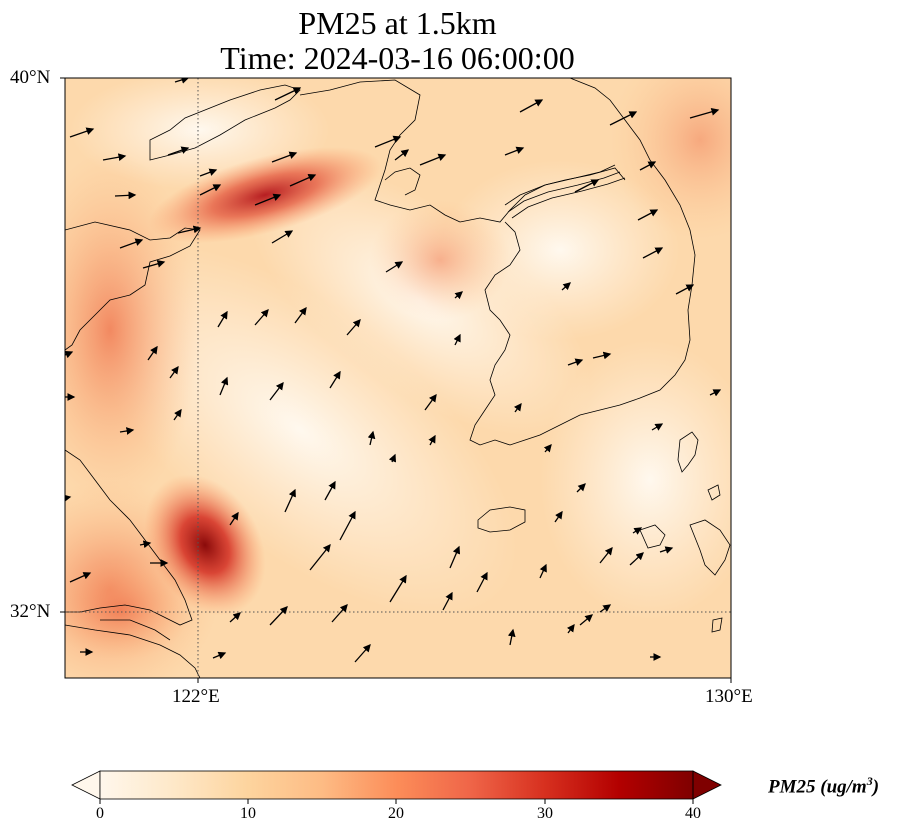 Image resolution: width=905 pixels, height=836 pixels. What do you see at coordinates (707, 785) in the screenshot?
I see `colorbar-max-extend` at bounding box center [707, 785].